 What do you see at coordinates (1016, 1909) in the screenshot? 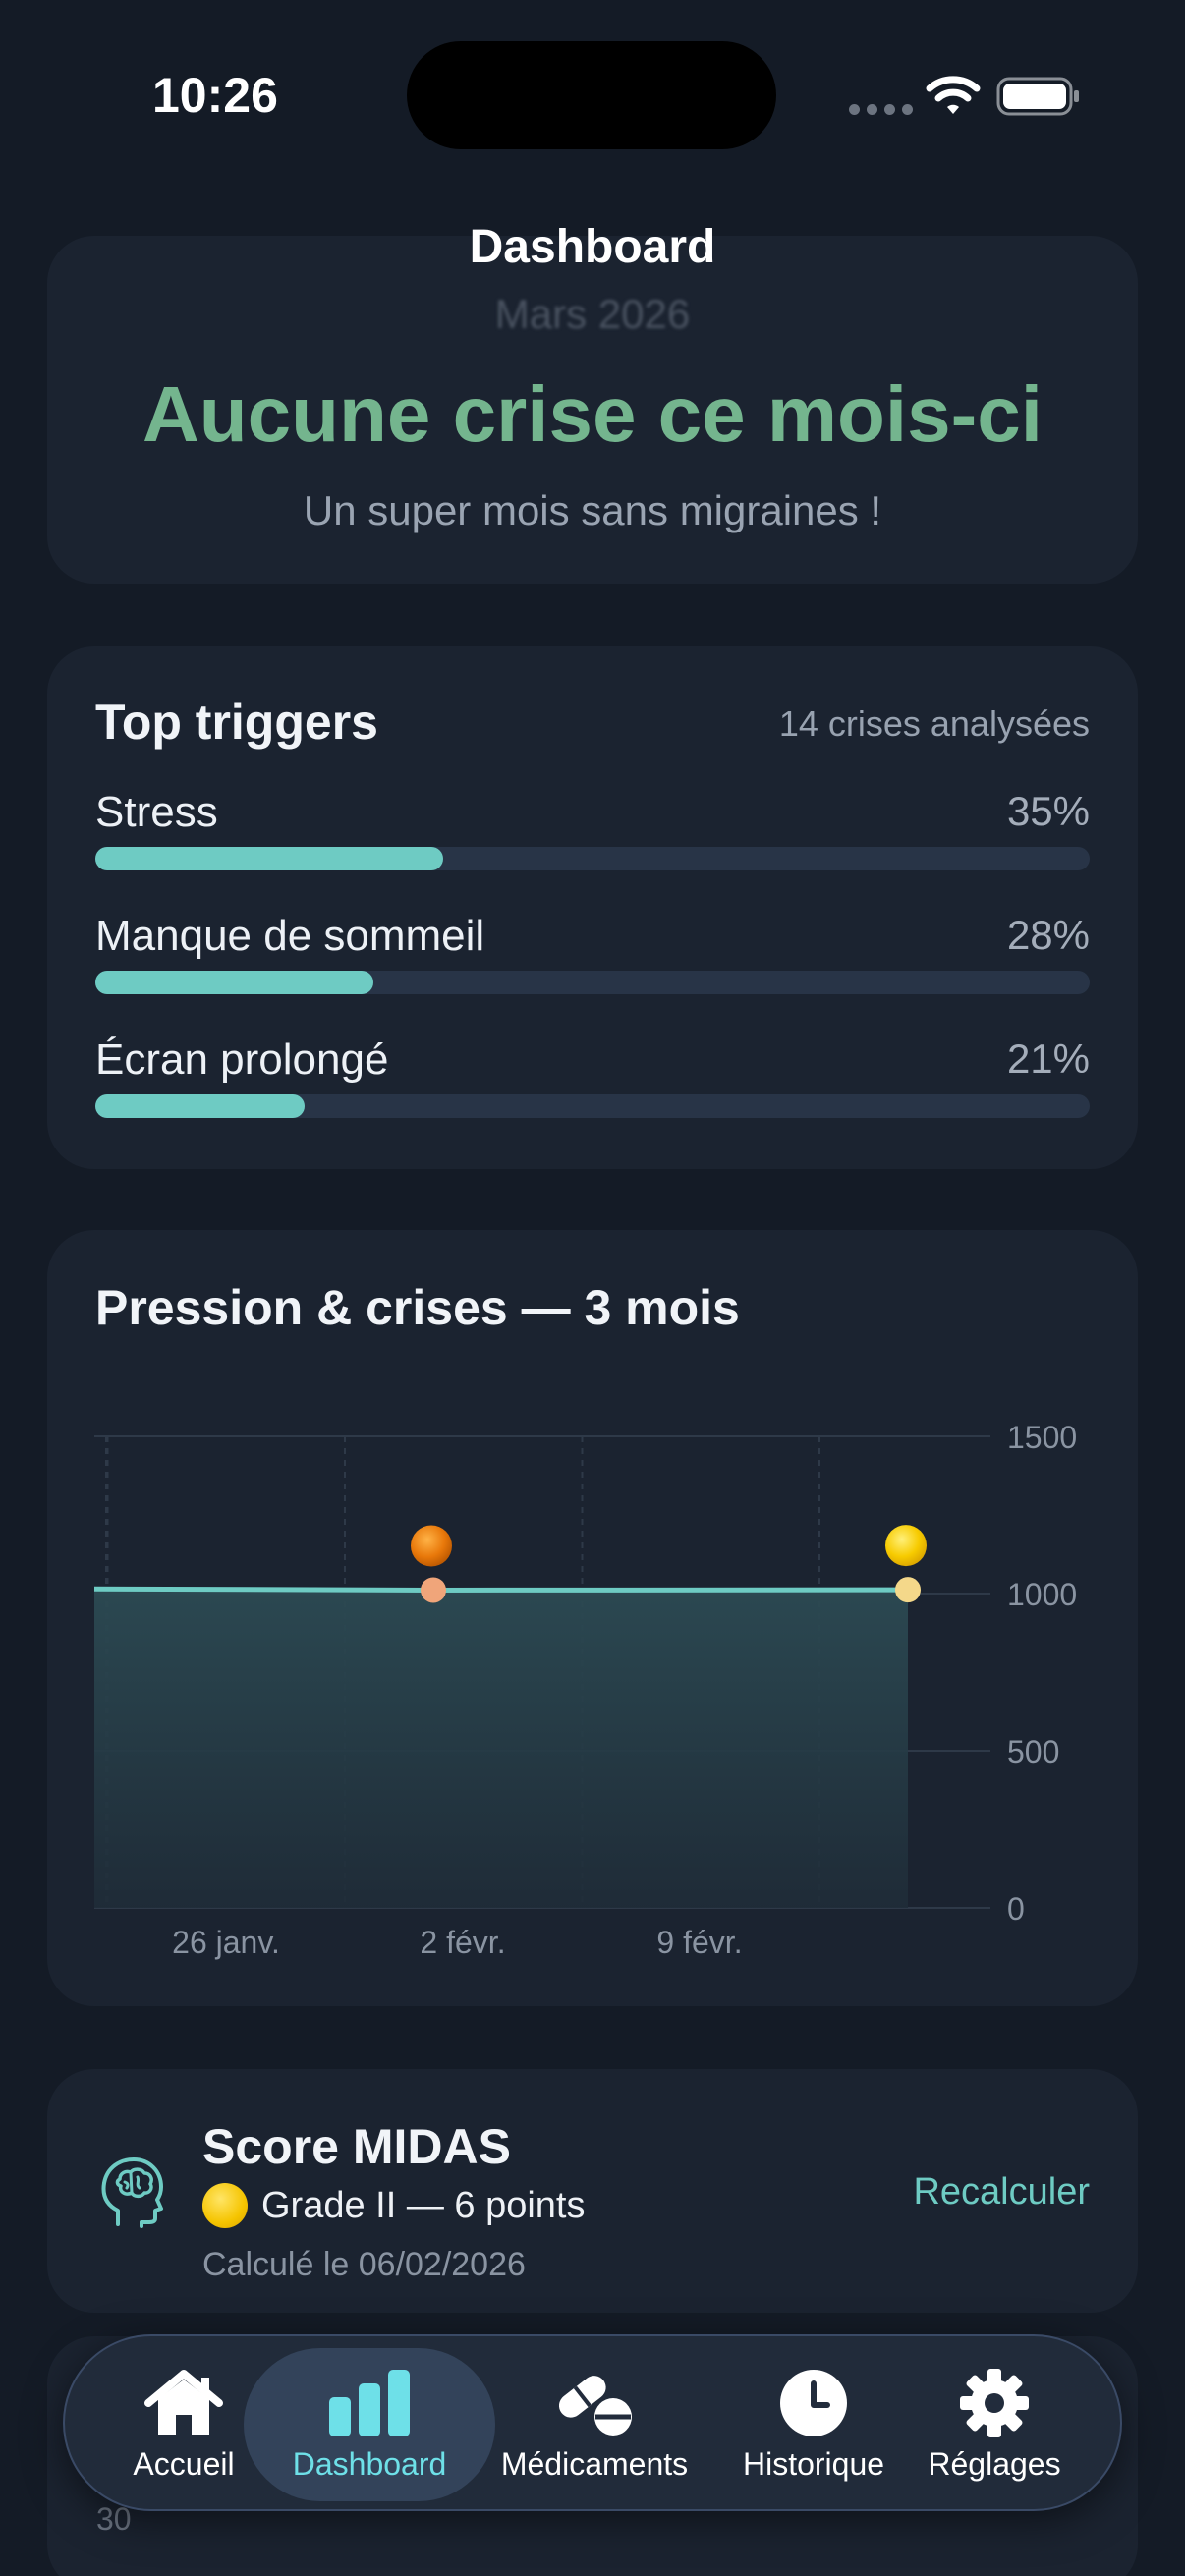
I see `y-tick-label: 0` at bounding box center [1016, 1909].